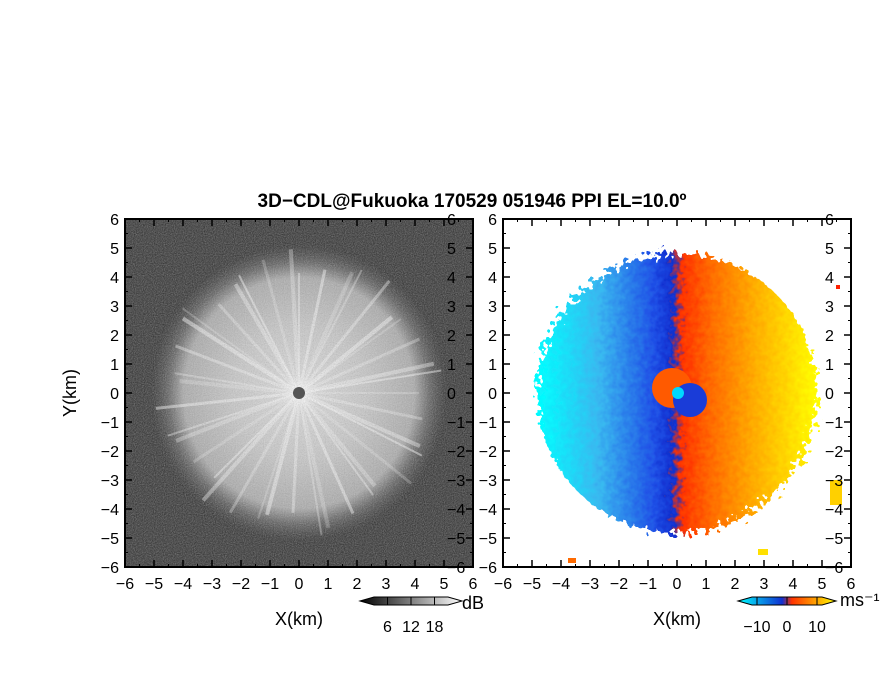 Image resolution: width=880 pixels, height=680 pixels. What do you see at coordinates (387, 627) in the screenshot?
I see `colorbar-tick-label: 6` at bounding box center [387, 627].